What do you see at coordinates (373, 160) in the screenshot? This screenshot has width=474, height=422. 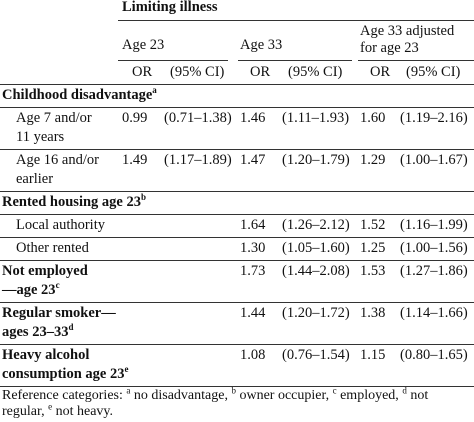 I see `cell-value: 1.29` at bounding box center [373, 160].